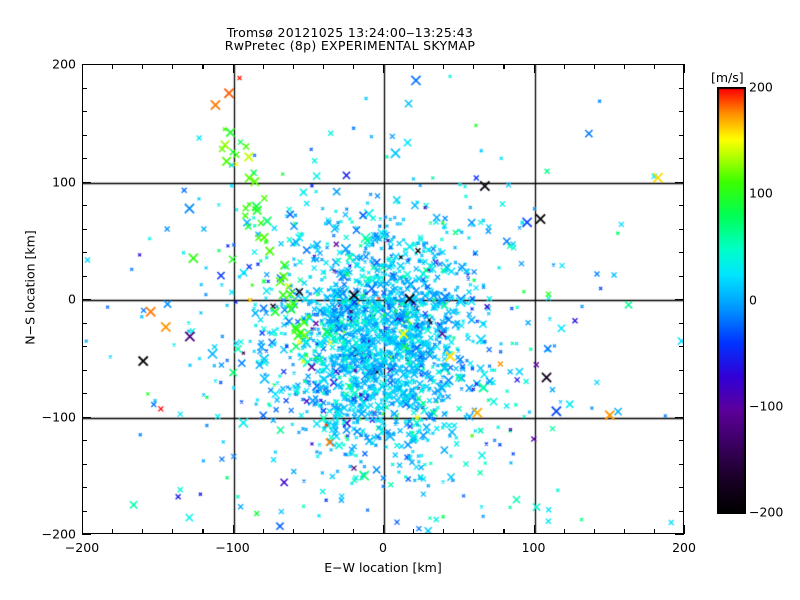 Image resolution: width=800 pixels, height=600 pixels. Describe the element at coordinates (113, 531) in the screenshot. I see `x-tick-bottom--180` at that location.